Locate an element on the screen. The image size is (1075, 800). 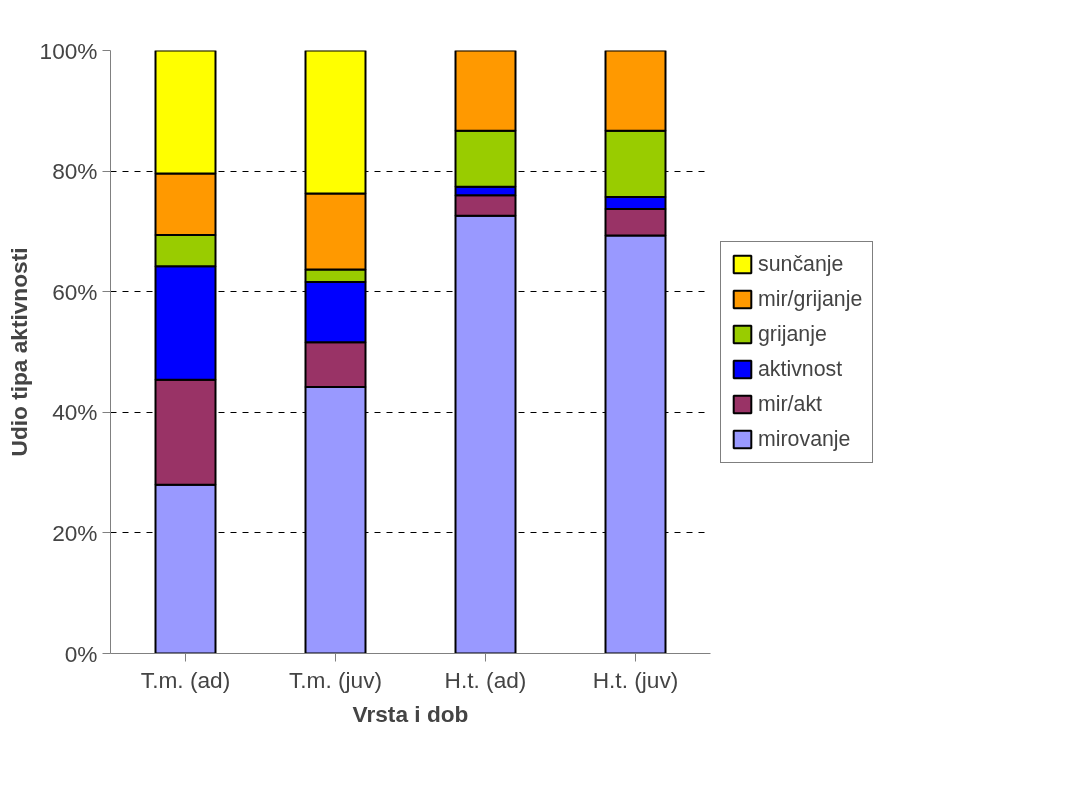
x-tick-label: H.t. (juv) is located at coordinates (635, 679).